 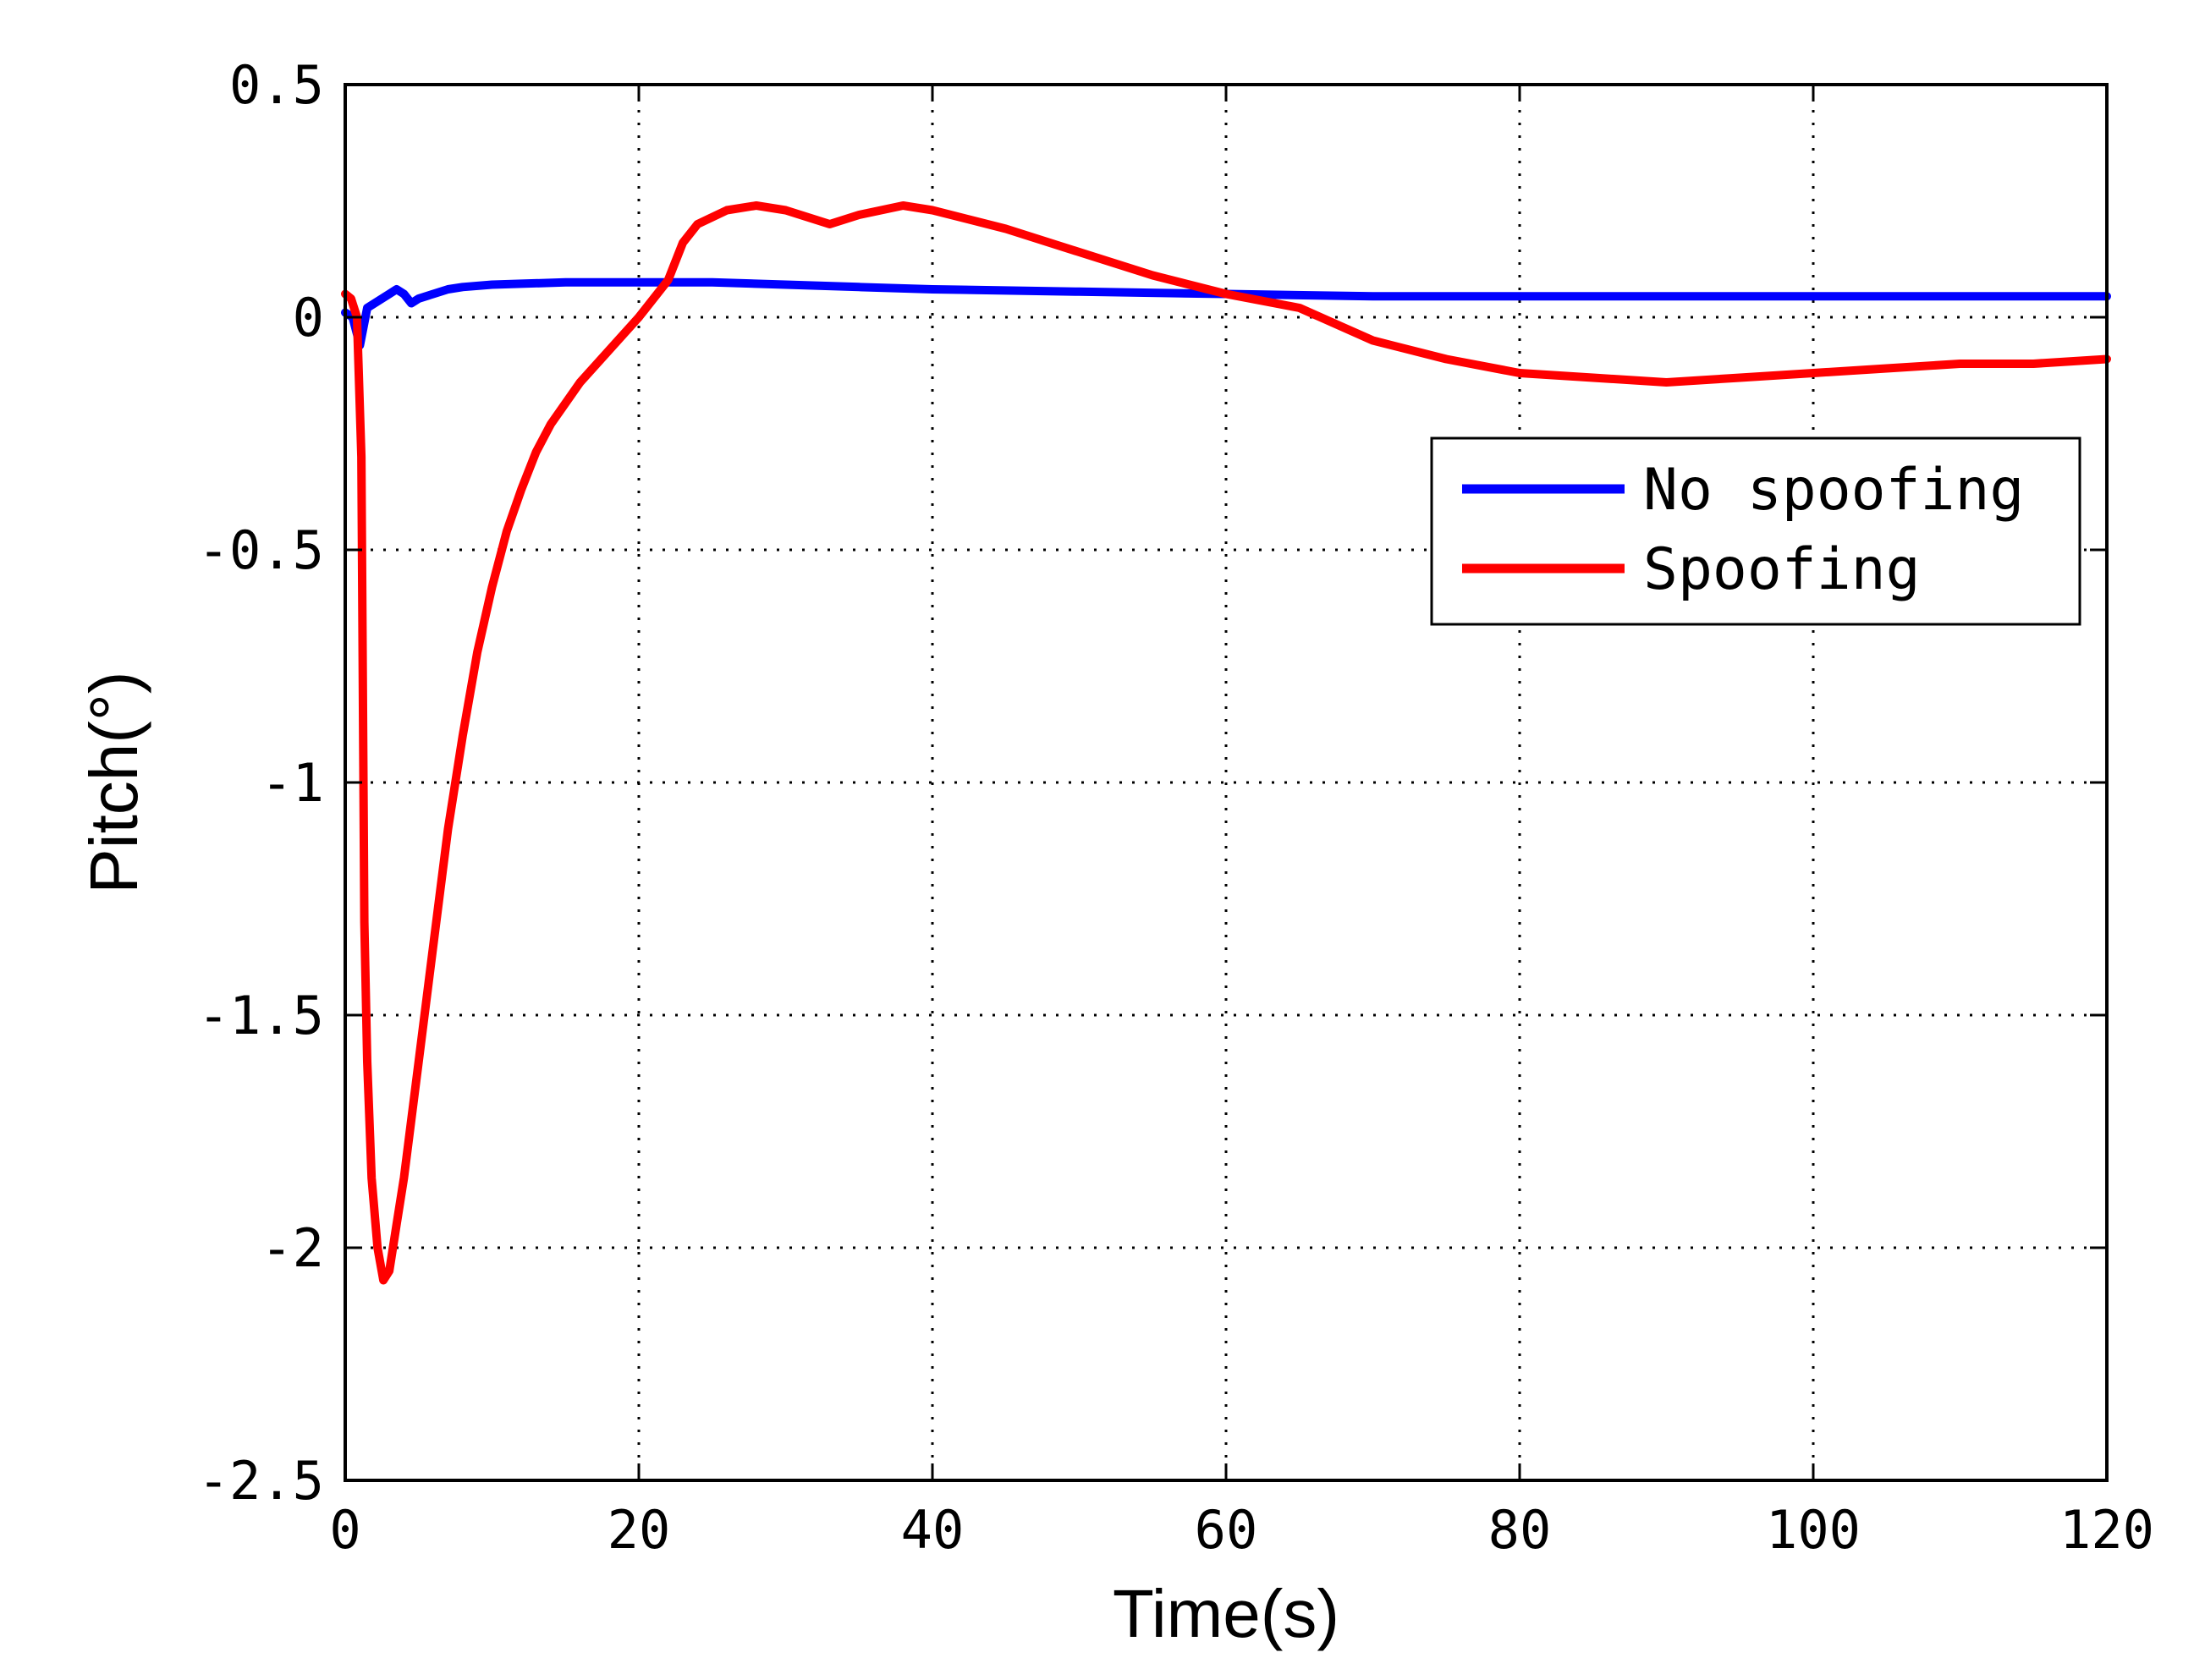 What do you see at coordinates (1813, 1530) in the screenshot?
I see `x-tick-label: 100` at bounding box center [1813, 1530].